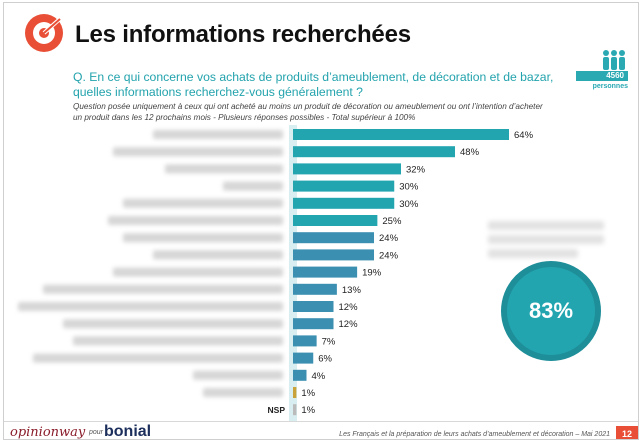 The width and height of the screenshot is (643, 444). What do you see at coordinates (319, 376) in the screenshot?
I see `bar-value-label: 4%` at bounding box center [319, 376].